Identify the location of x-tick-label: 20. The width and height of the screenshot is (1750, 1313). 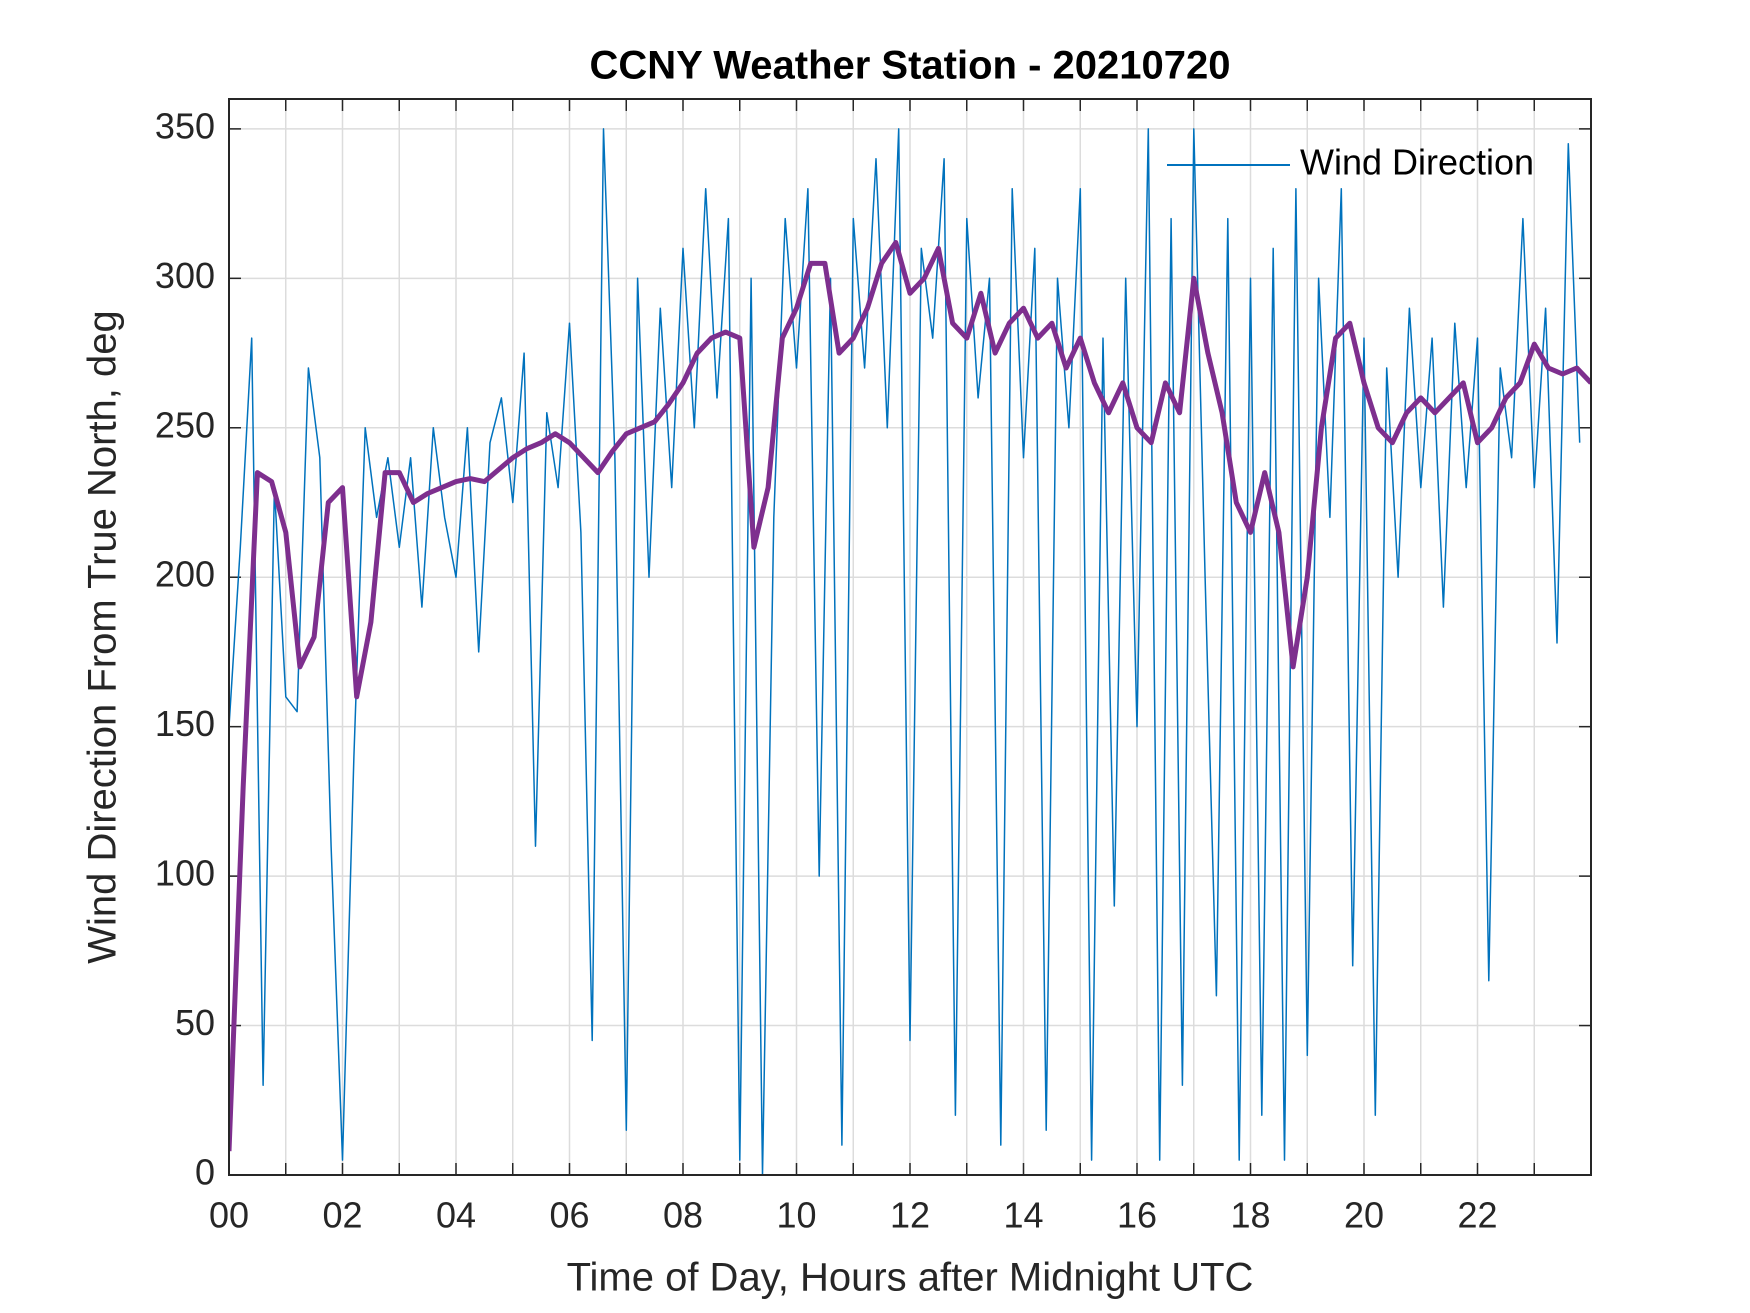
(1364, 1215).